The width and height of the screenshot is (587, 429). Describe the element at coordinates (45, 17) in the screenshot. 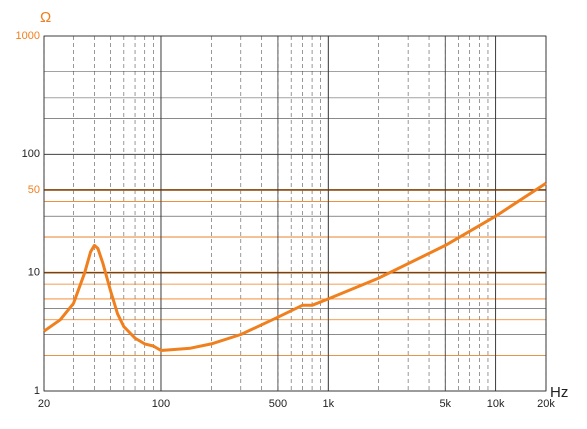

I see `y-axis-label: Ω` at that location.